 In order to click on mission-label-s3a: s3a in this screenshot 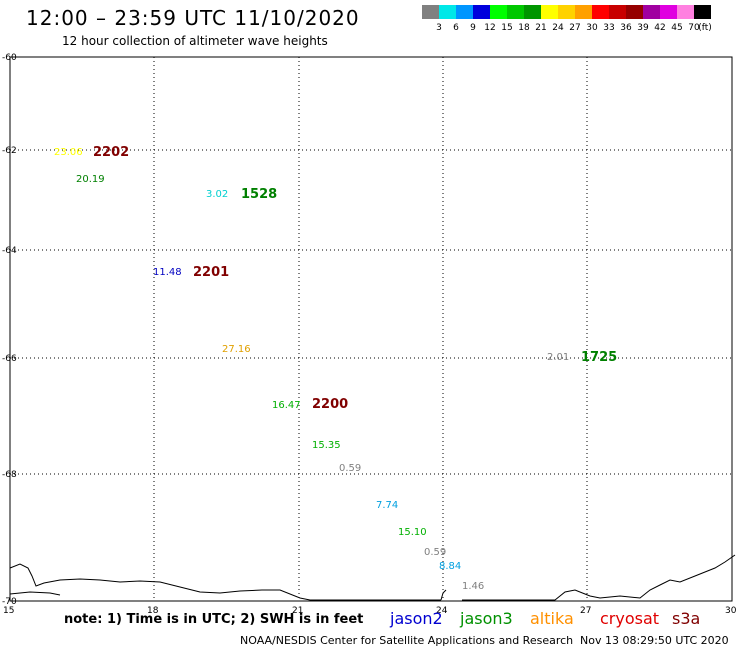, I will do `click(686, 618)`.